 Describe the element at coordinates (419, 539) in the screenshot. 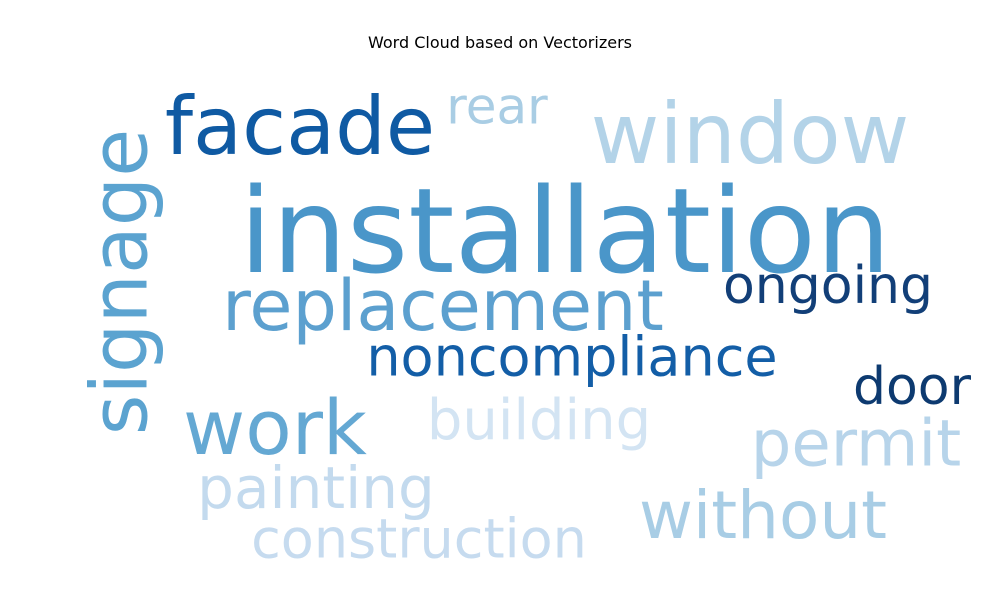

I see `word-construction: construction` at that location.